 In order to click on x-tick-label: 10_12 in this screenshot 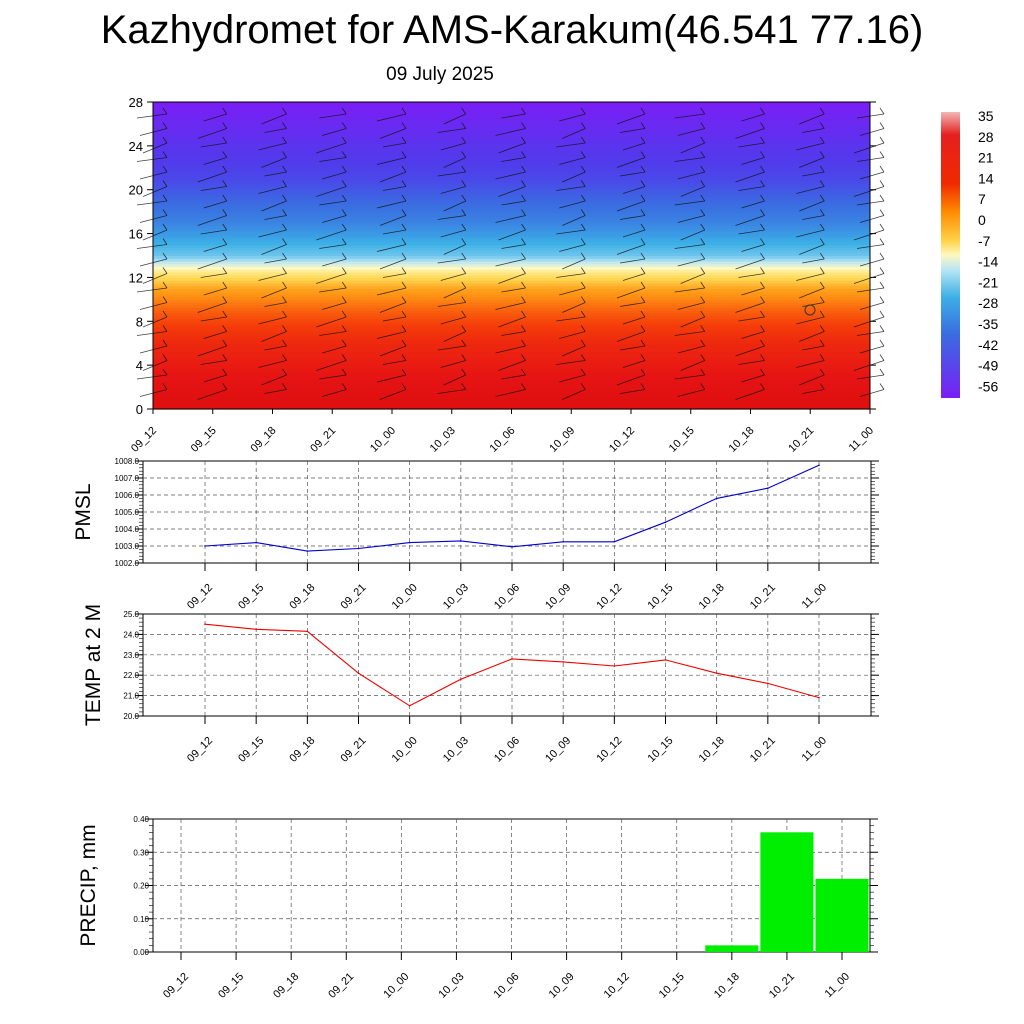, I will do `click(622, 440)`.